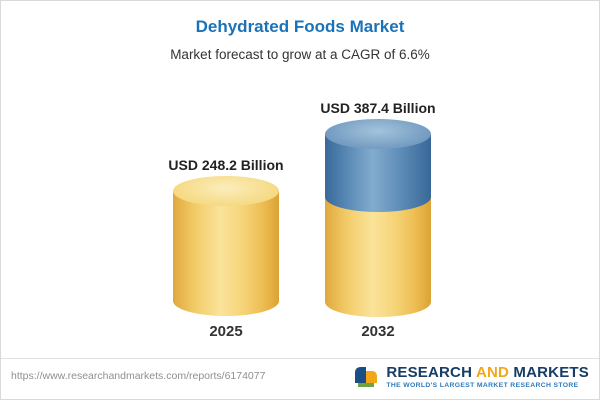  I want to click on logo-wordmark: RESEARCH AND MARKETS, so click(487, 372).